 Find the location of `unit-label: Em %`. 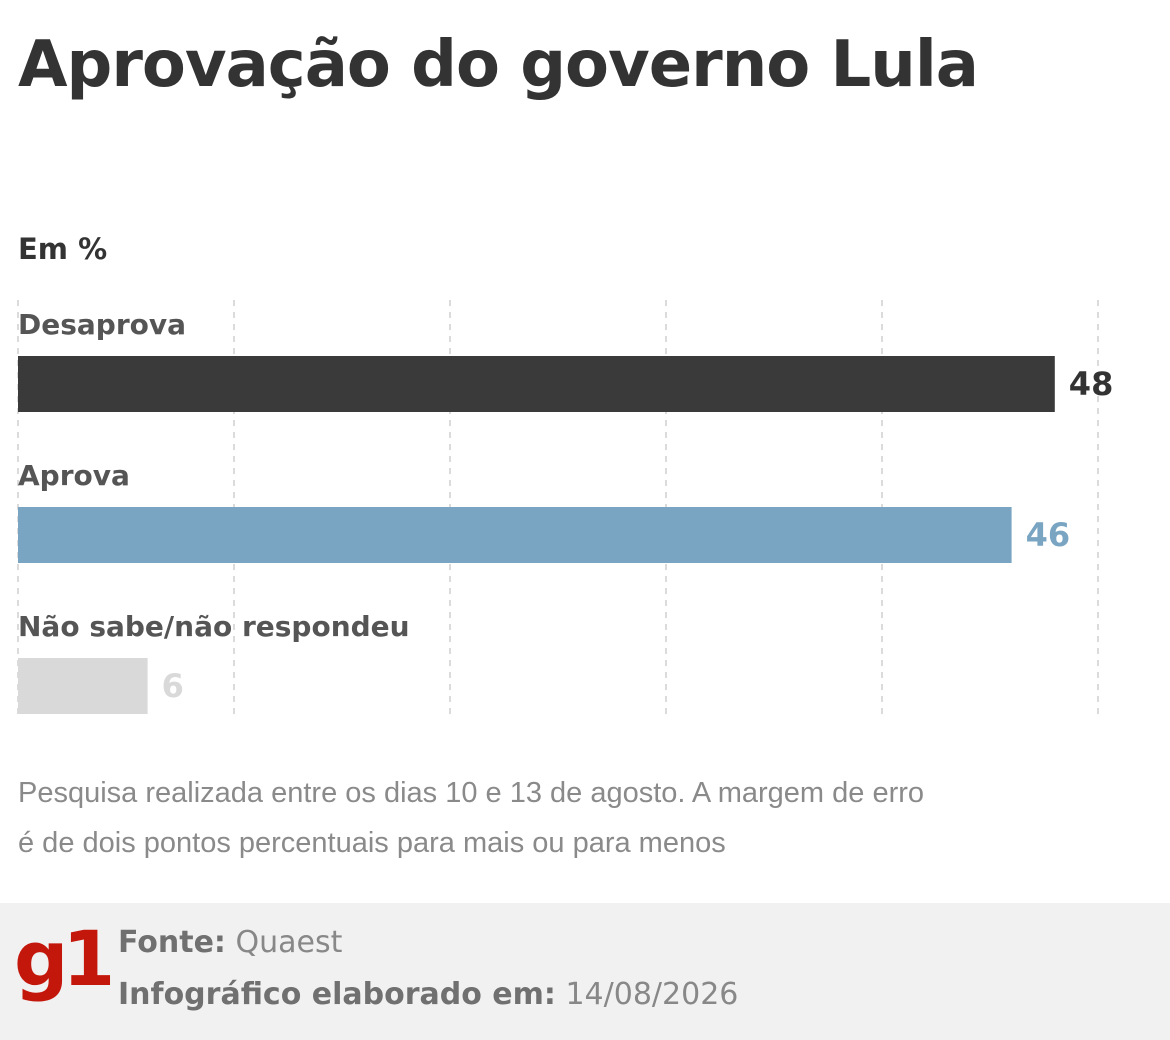

unit-label: Em % is located at coordinates (63, 249).